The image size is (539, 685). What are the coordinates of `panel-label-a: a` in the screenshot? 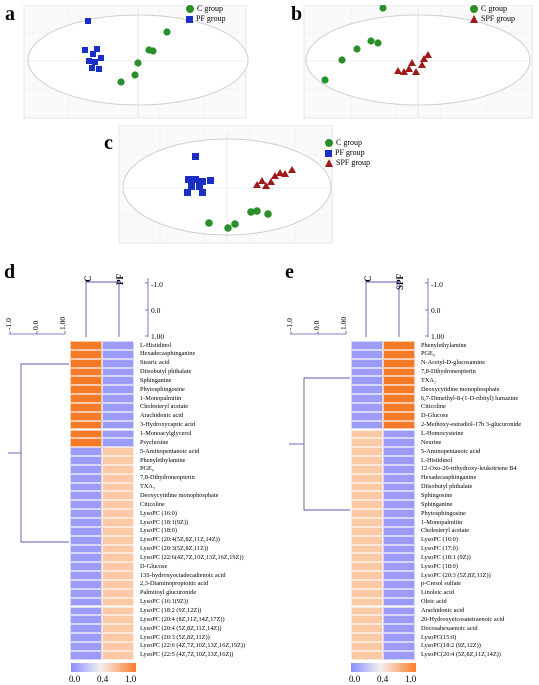 It's located at (10, 14).